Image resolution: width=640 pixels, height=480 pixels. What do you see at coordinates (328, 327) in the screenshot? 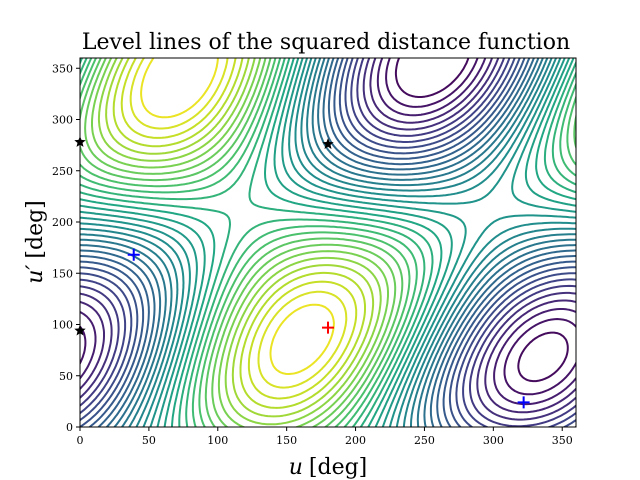
I see `maximum-plus-marker` at bounding box center [328, 327].